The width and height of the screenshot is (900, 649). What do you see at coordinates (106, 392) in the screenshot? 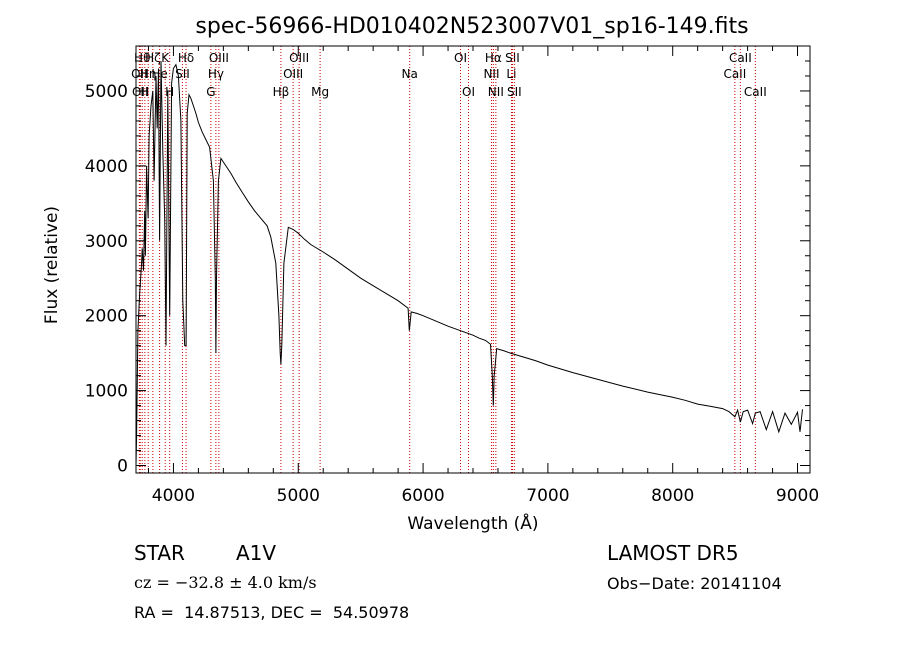
I see `y-tick-label: 1000` at bounding box center [106, 392].